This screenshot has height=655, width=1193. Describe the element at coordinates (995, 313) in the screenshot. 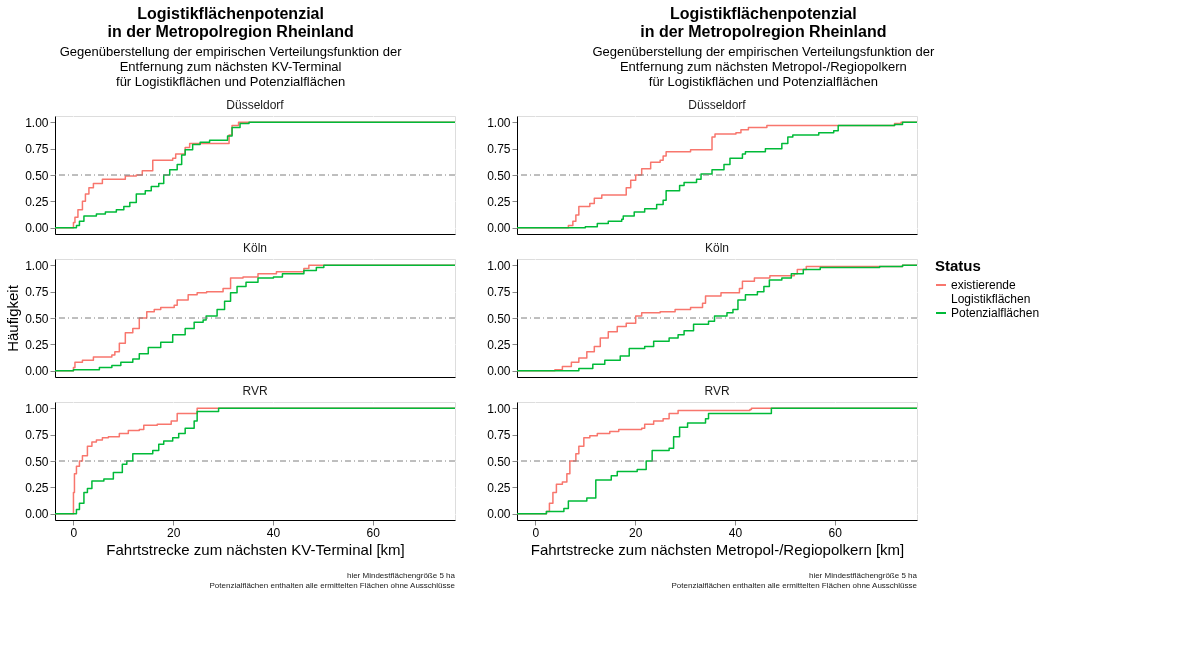

I see `legend-label: Potenzialflächen` at that location.